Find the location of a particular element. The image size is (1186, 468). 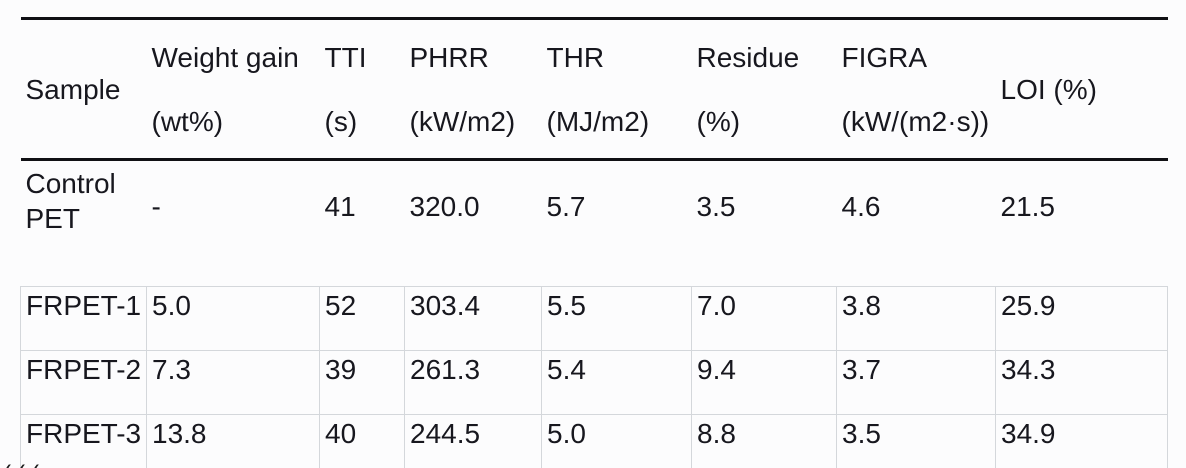

cell-thr: 5.5 is located at coordinates (616, 318).